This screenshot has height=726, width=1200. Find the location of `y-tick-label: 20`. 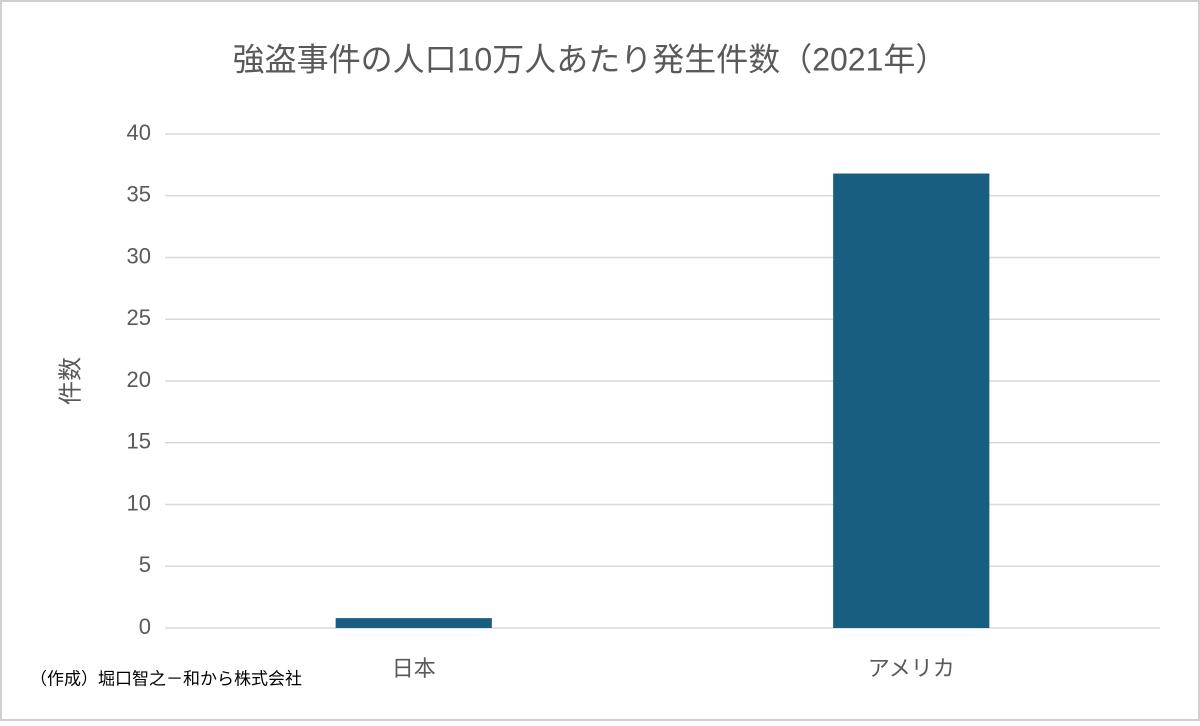

y-tick-label: 20 is located at coordinates (139, 379).